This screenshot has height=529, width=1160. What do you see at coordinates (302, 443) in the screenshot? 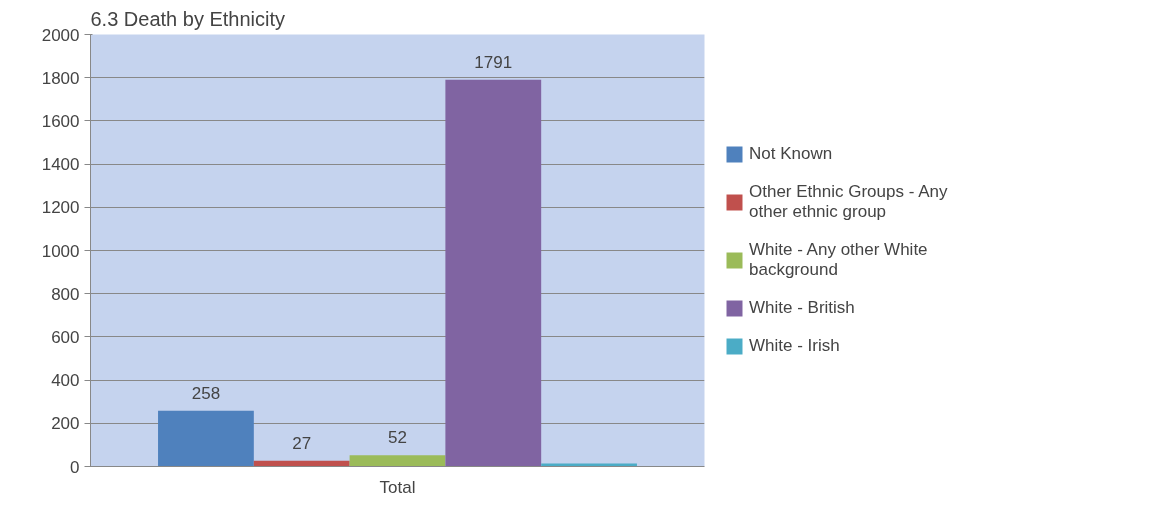
I see `data-label: 27` at bounding box center [302, 443].